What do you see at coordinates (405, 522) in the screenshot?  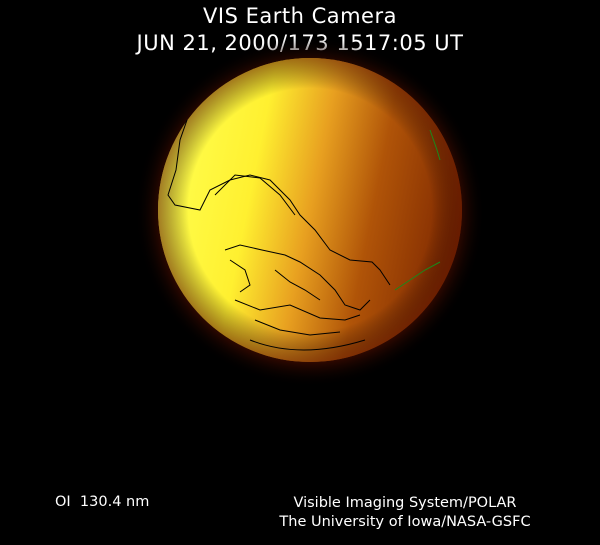 I see `institution-credit: The University of Iowa/NASA-GSFC` at bounding box center [405, 522].